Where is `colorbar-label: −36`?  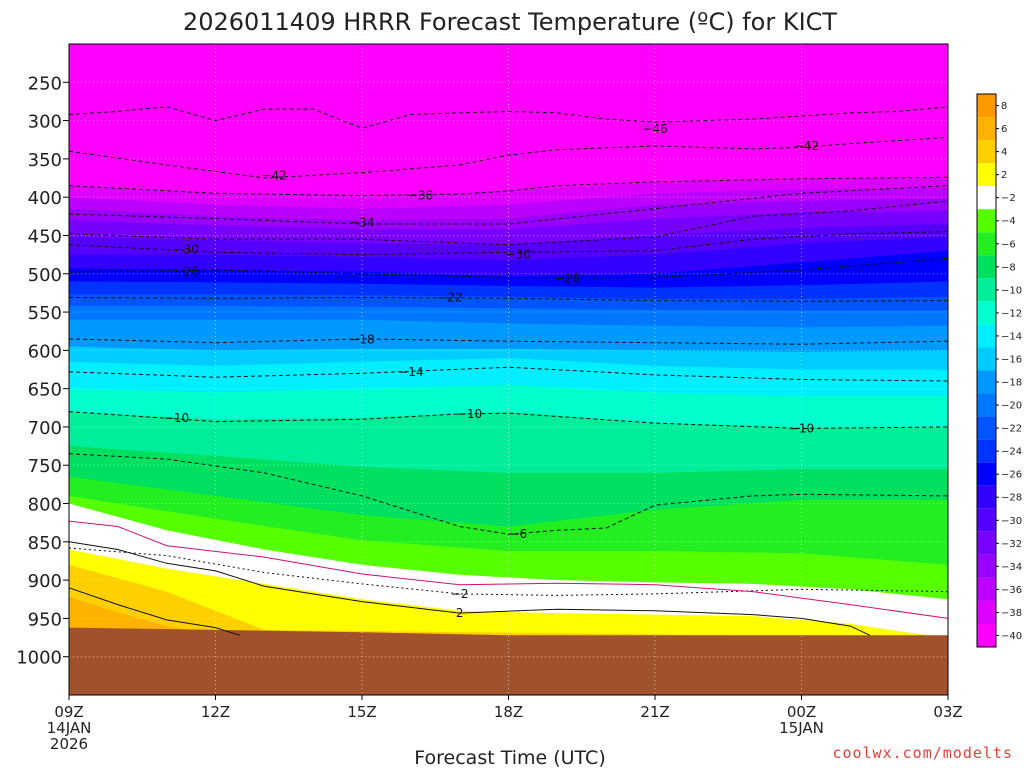 colorbar-label: −36 is located at coordinates (1011, 590).